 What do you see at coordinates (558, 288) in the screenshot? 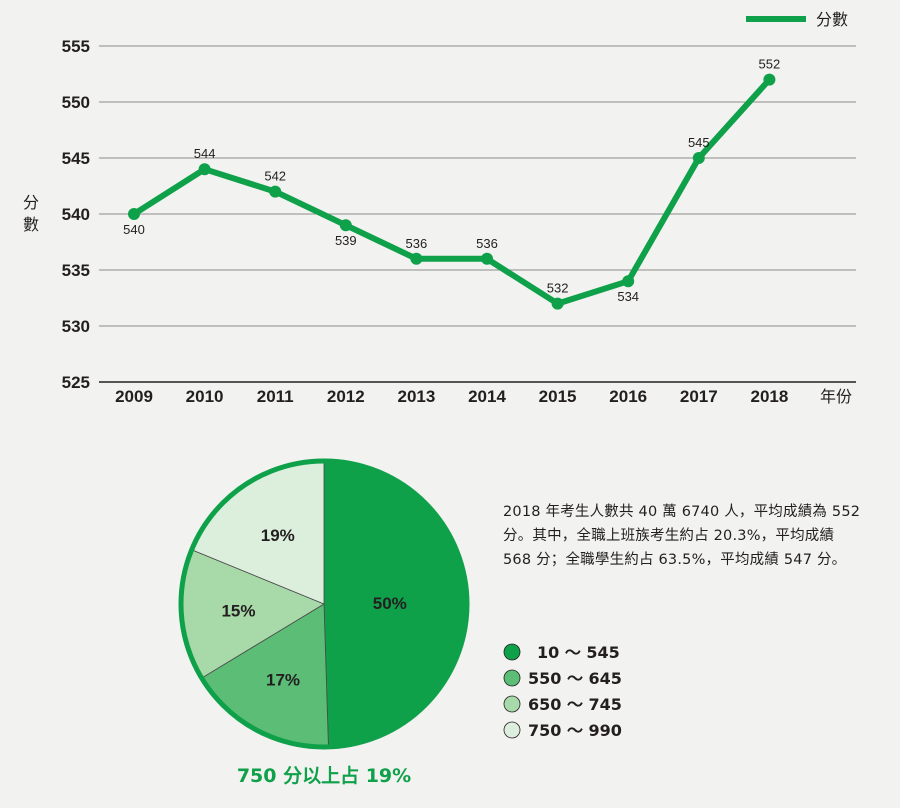
I see `data-label: 532` at bounding box center [558, 288].